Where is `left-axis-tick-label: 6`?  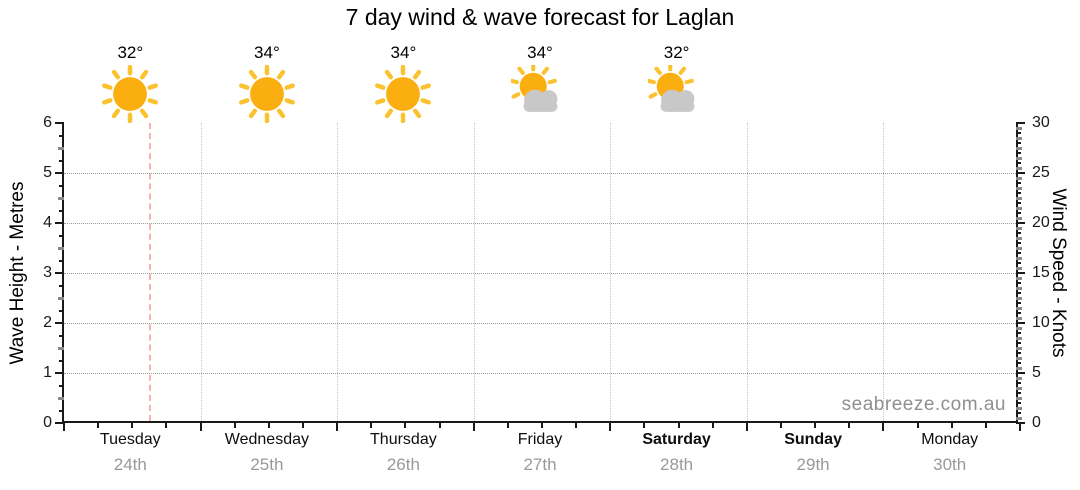
left-axis-tick-label: 6 is located at coordinates (47, 122).